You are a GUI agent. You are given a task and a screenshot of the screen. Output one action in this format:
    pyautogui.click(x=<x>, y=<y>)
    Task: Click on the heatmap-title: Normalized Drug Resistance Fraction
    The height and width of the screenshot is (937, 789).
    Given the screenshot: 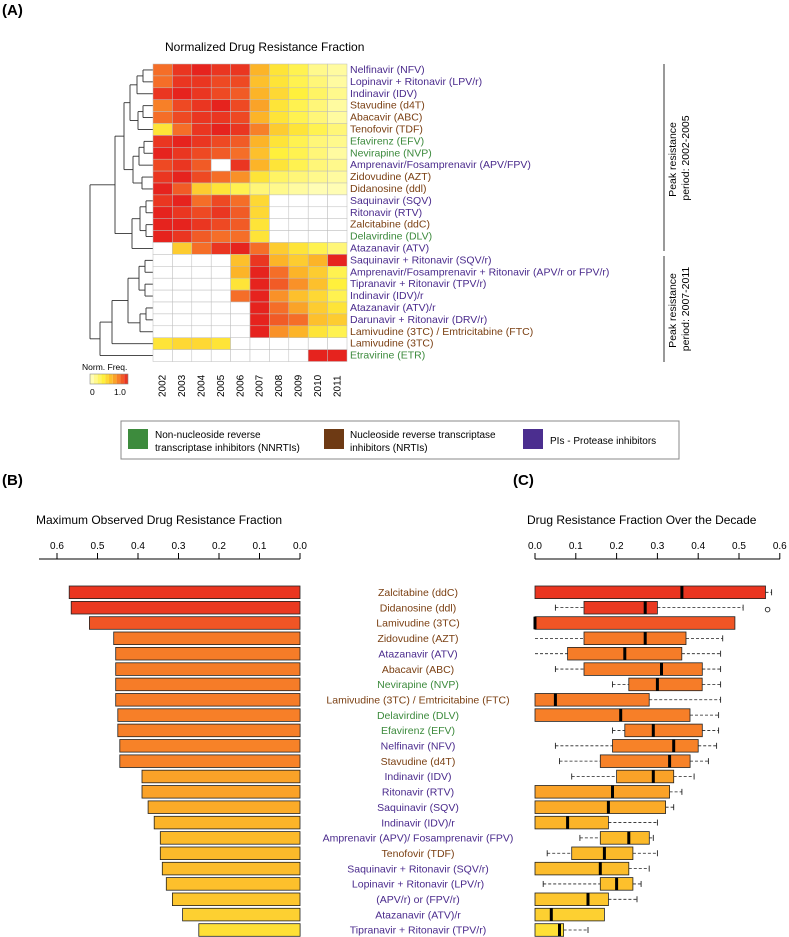 What is the action you would take?
    pyautogui.click(x=264, y=47)
    